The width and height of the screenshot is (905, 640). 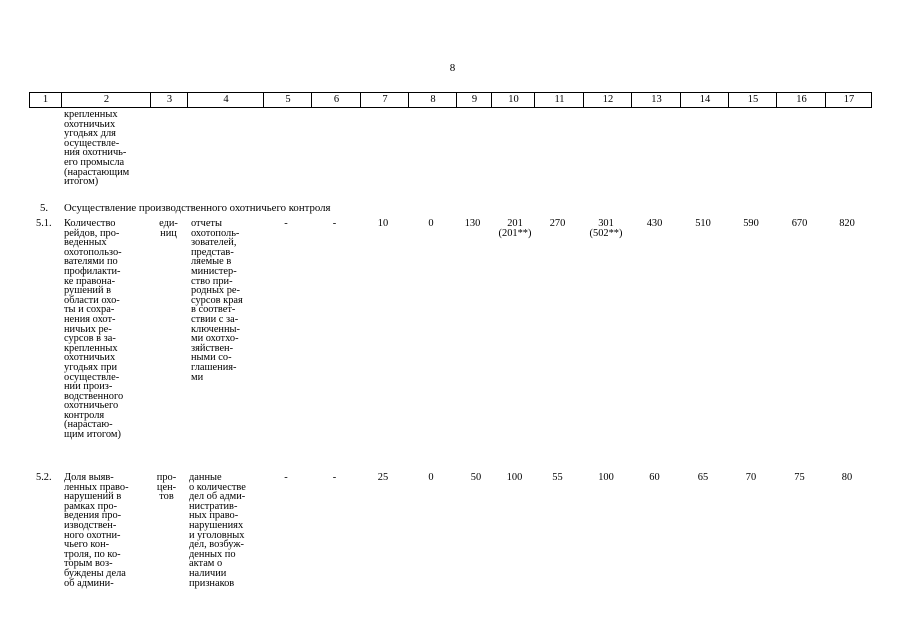 What do you see at coordinates (515, 228) in the screenshot?
I see `value-col-10: 201 (201**)` at bounding box center [515, 228].